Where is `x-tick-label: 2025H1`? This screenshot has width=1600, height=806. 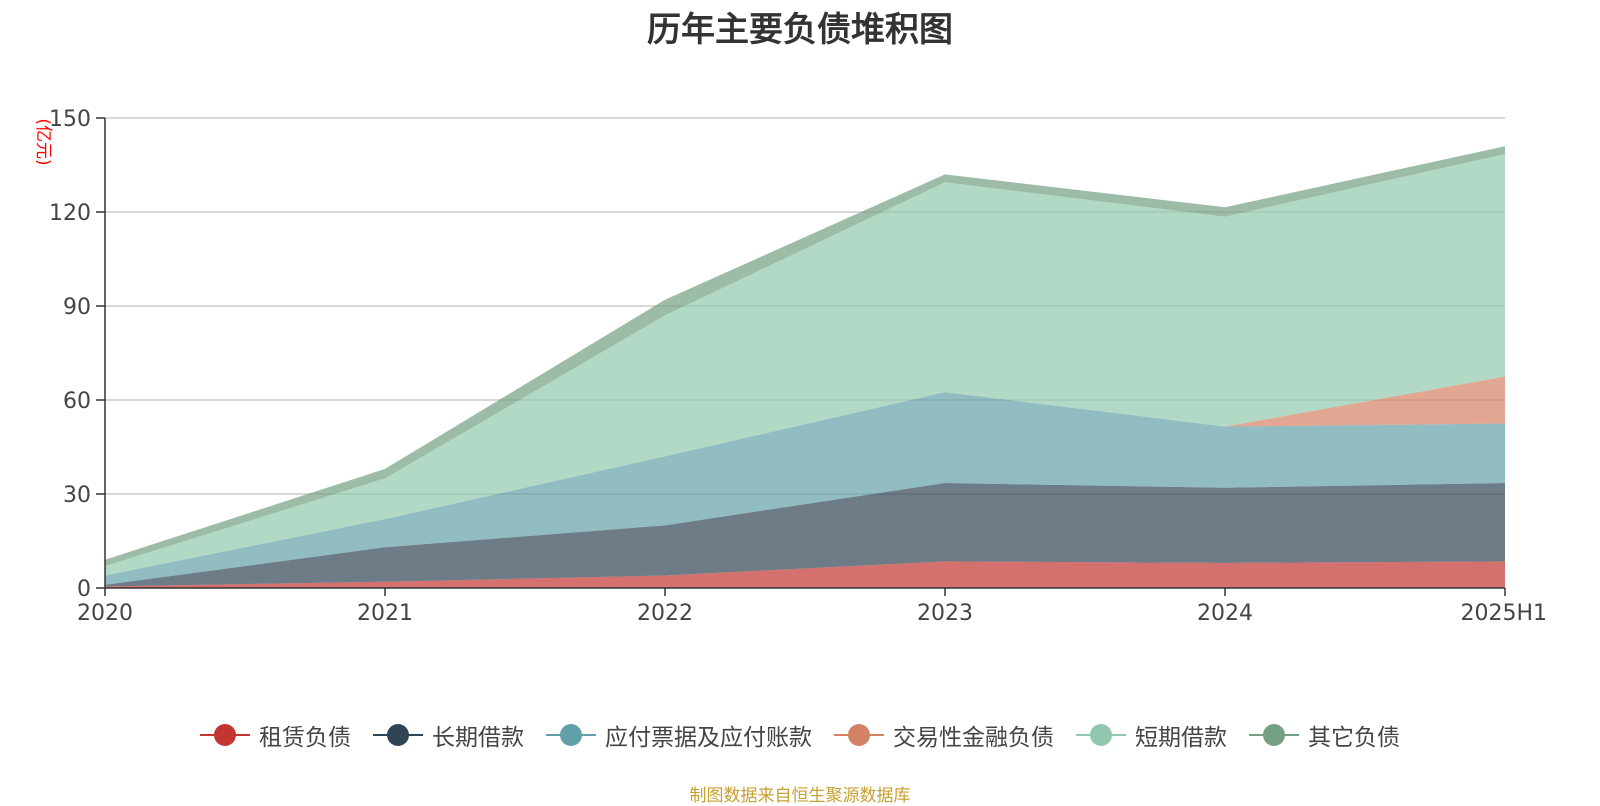
x-tick-label: 2025H1 is located at coordinates (1503, 613).